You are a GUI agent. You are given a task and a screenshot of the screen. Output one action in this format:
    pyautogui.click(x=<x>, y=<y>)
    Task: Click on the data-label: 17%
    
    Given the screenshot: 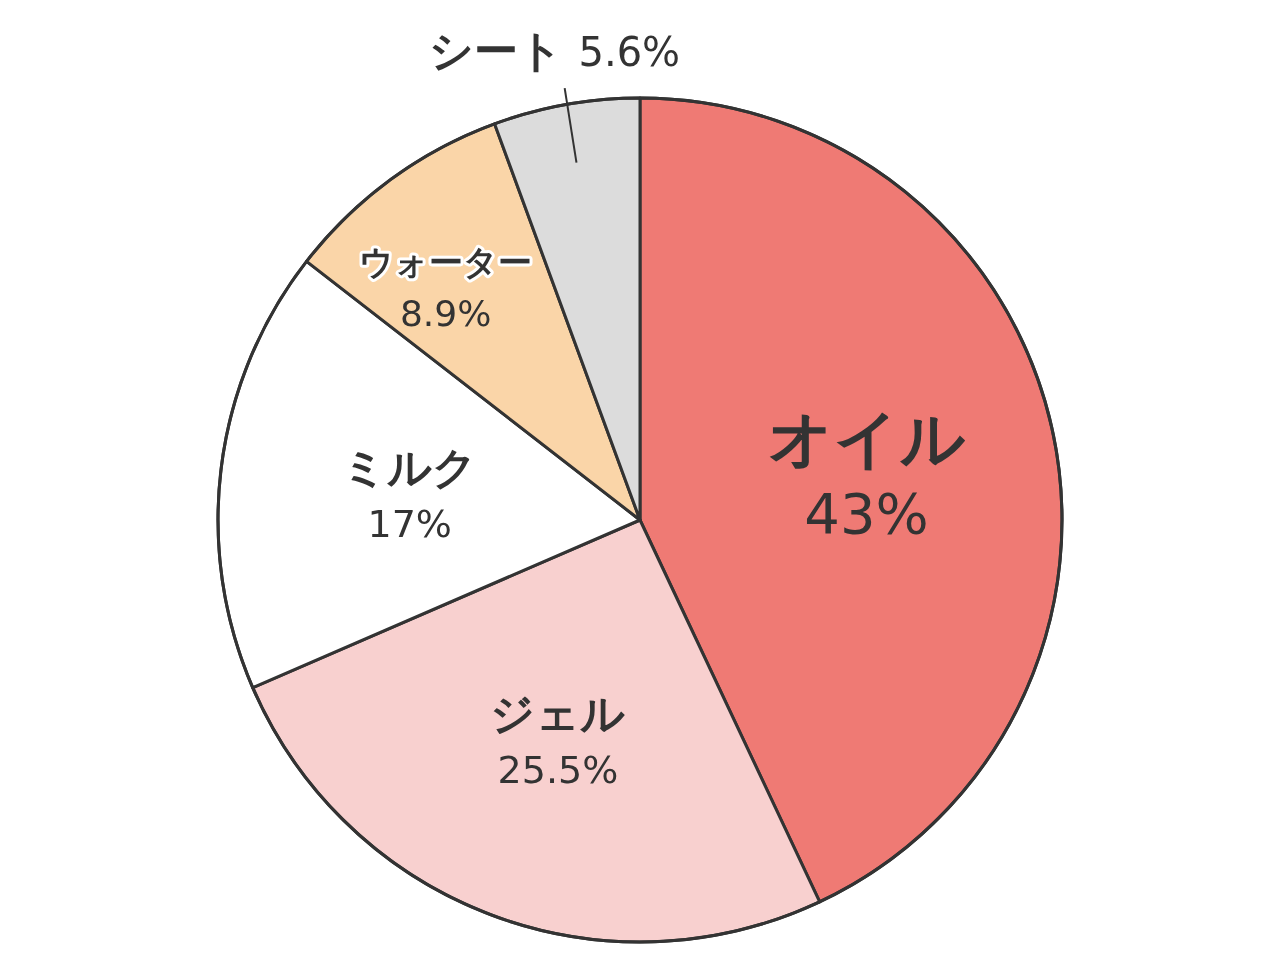 What is the action you would take?
    pyautogui.click(x=409, y=523)
    